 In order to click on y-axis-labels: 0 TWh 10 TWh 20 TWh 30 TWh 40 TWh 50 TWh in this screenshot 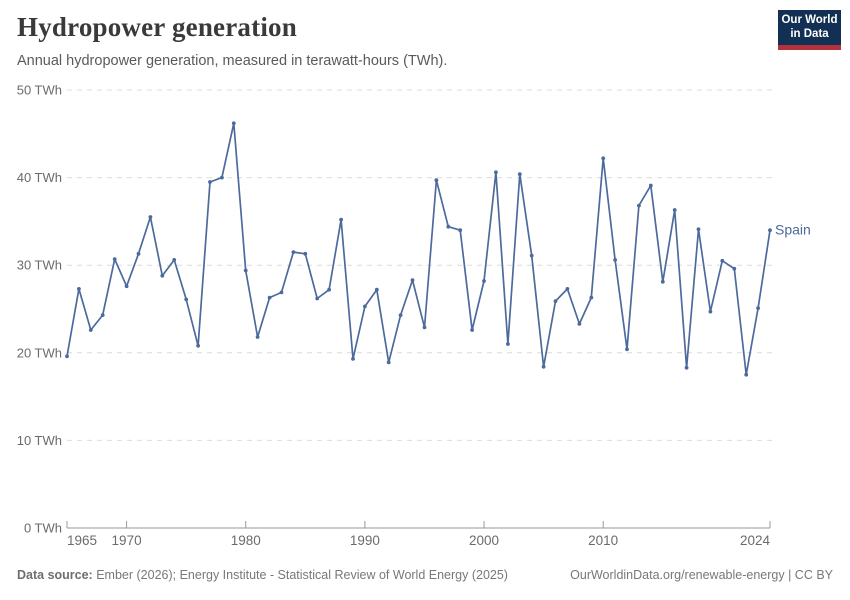, I will do `click(39, 309)`.